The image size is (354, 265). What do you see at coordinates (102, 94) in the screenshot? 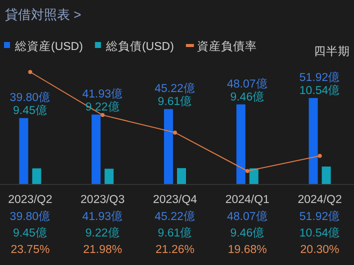
I see `text: 41.93億` at bounding box center [102, 94].